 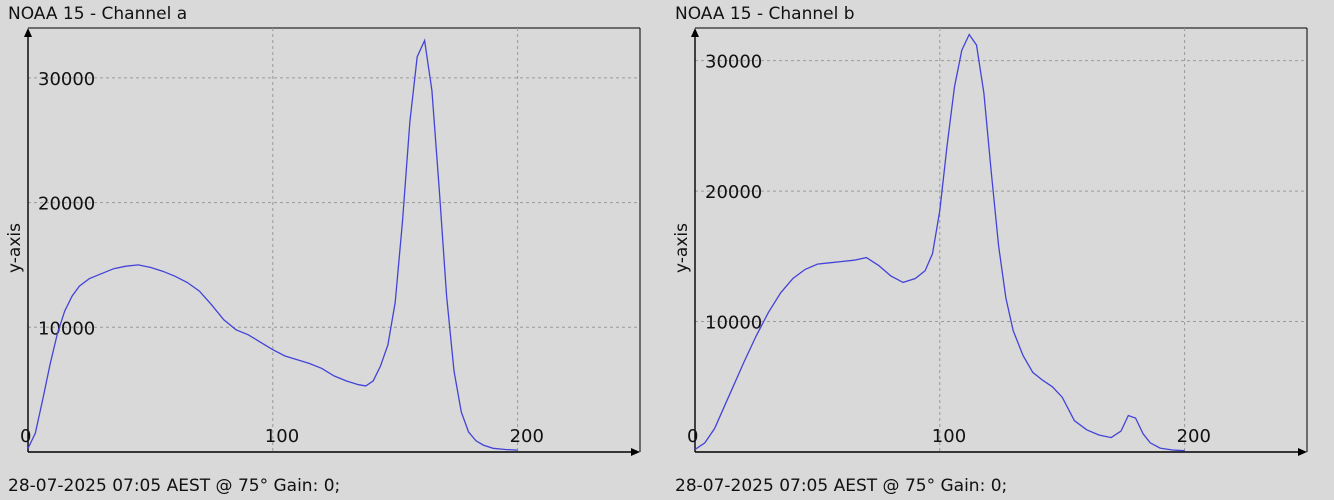 I want to click on chart-title: NOAA 15 - Channel a, so click(x=98, y=14).